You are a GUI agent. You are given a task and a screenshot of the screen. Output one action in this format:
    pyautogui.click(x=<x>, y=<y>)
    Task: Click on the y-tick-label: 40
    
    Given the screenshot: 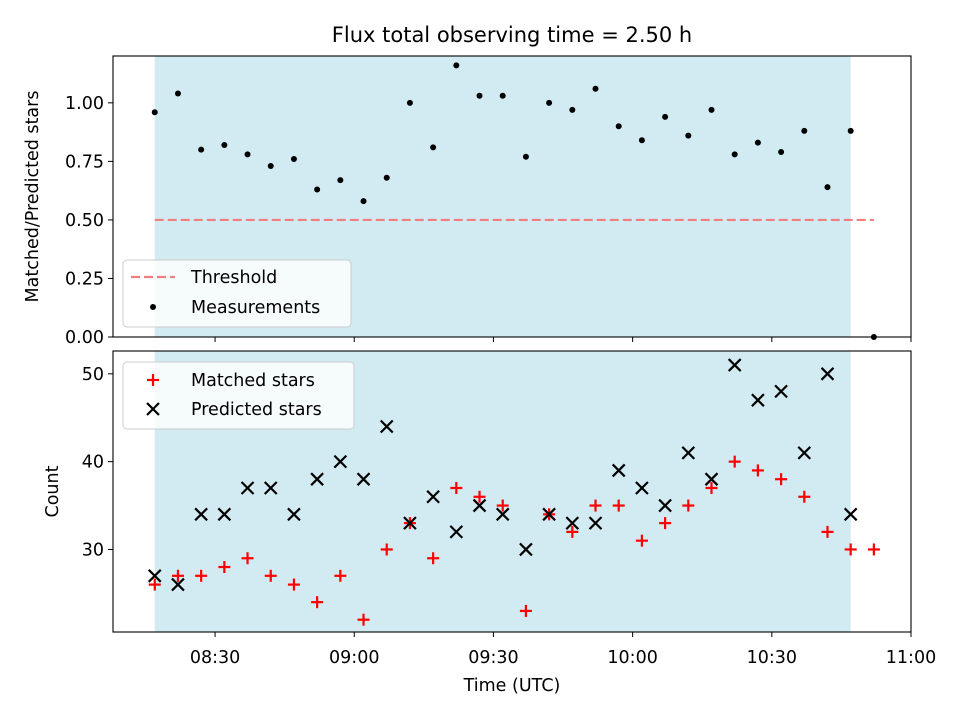 What is the action you would take?
    pyautogui.click(x=93, y=463)
    